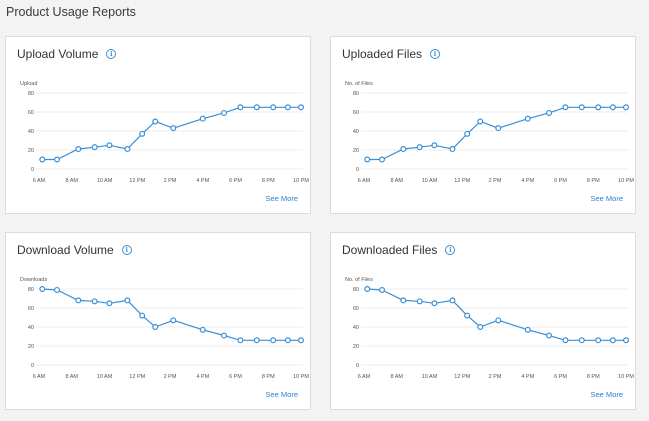 Image resolution: width=649 pixels, height=421 pixels. I want to click on page-title: Product Usage Reports, so click(71, 12).